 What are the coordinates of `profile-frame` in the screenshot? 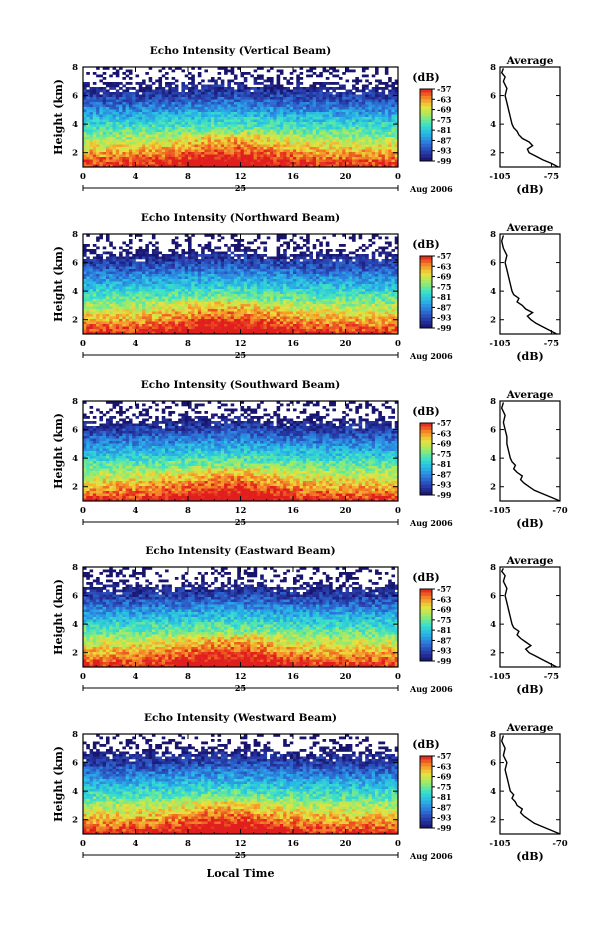 It's located at (530, 617).